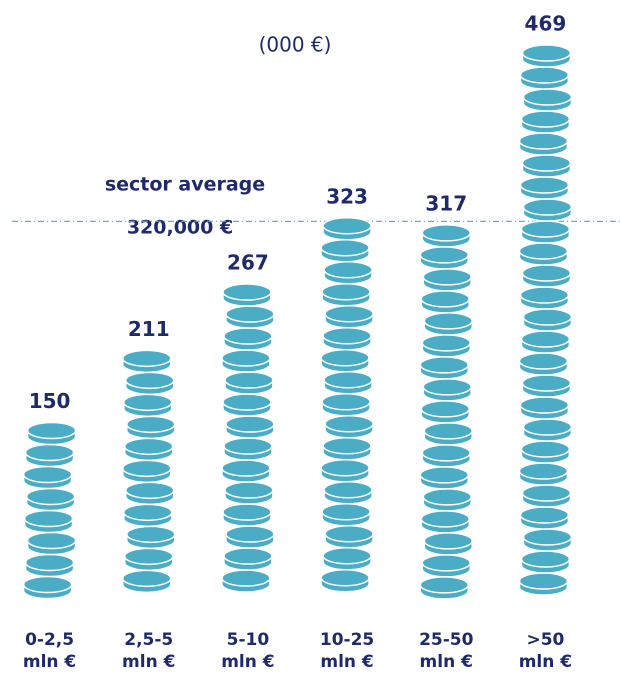 The width and height of the screenshot is (620, 681). Describe the element at coordinates (248, 263) in the screenshot. I see `value-label: 267` at that location.